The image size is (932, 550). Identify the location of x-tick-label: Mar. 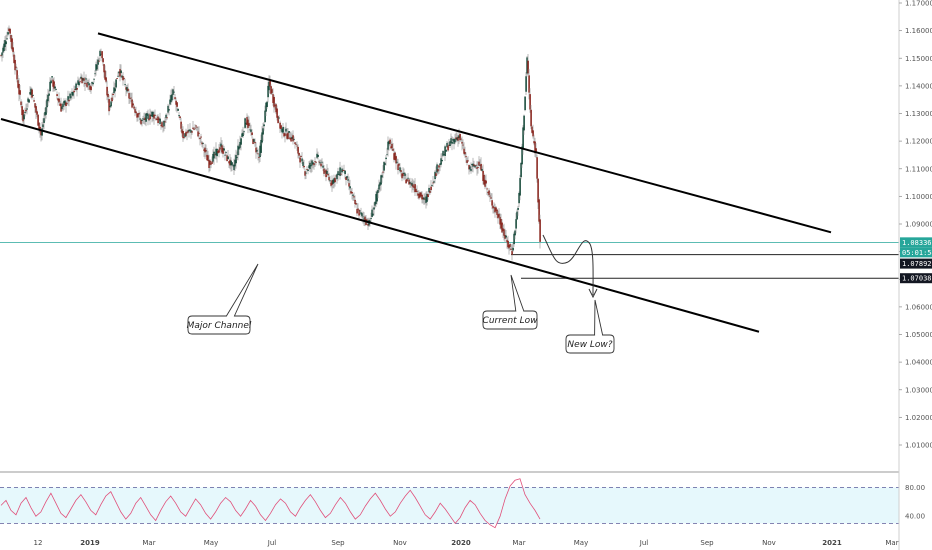
(518, 543).